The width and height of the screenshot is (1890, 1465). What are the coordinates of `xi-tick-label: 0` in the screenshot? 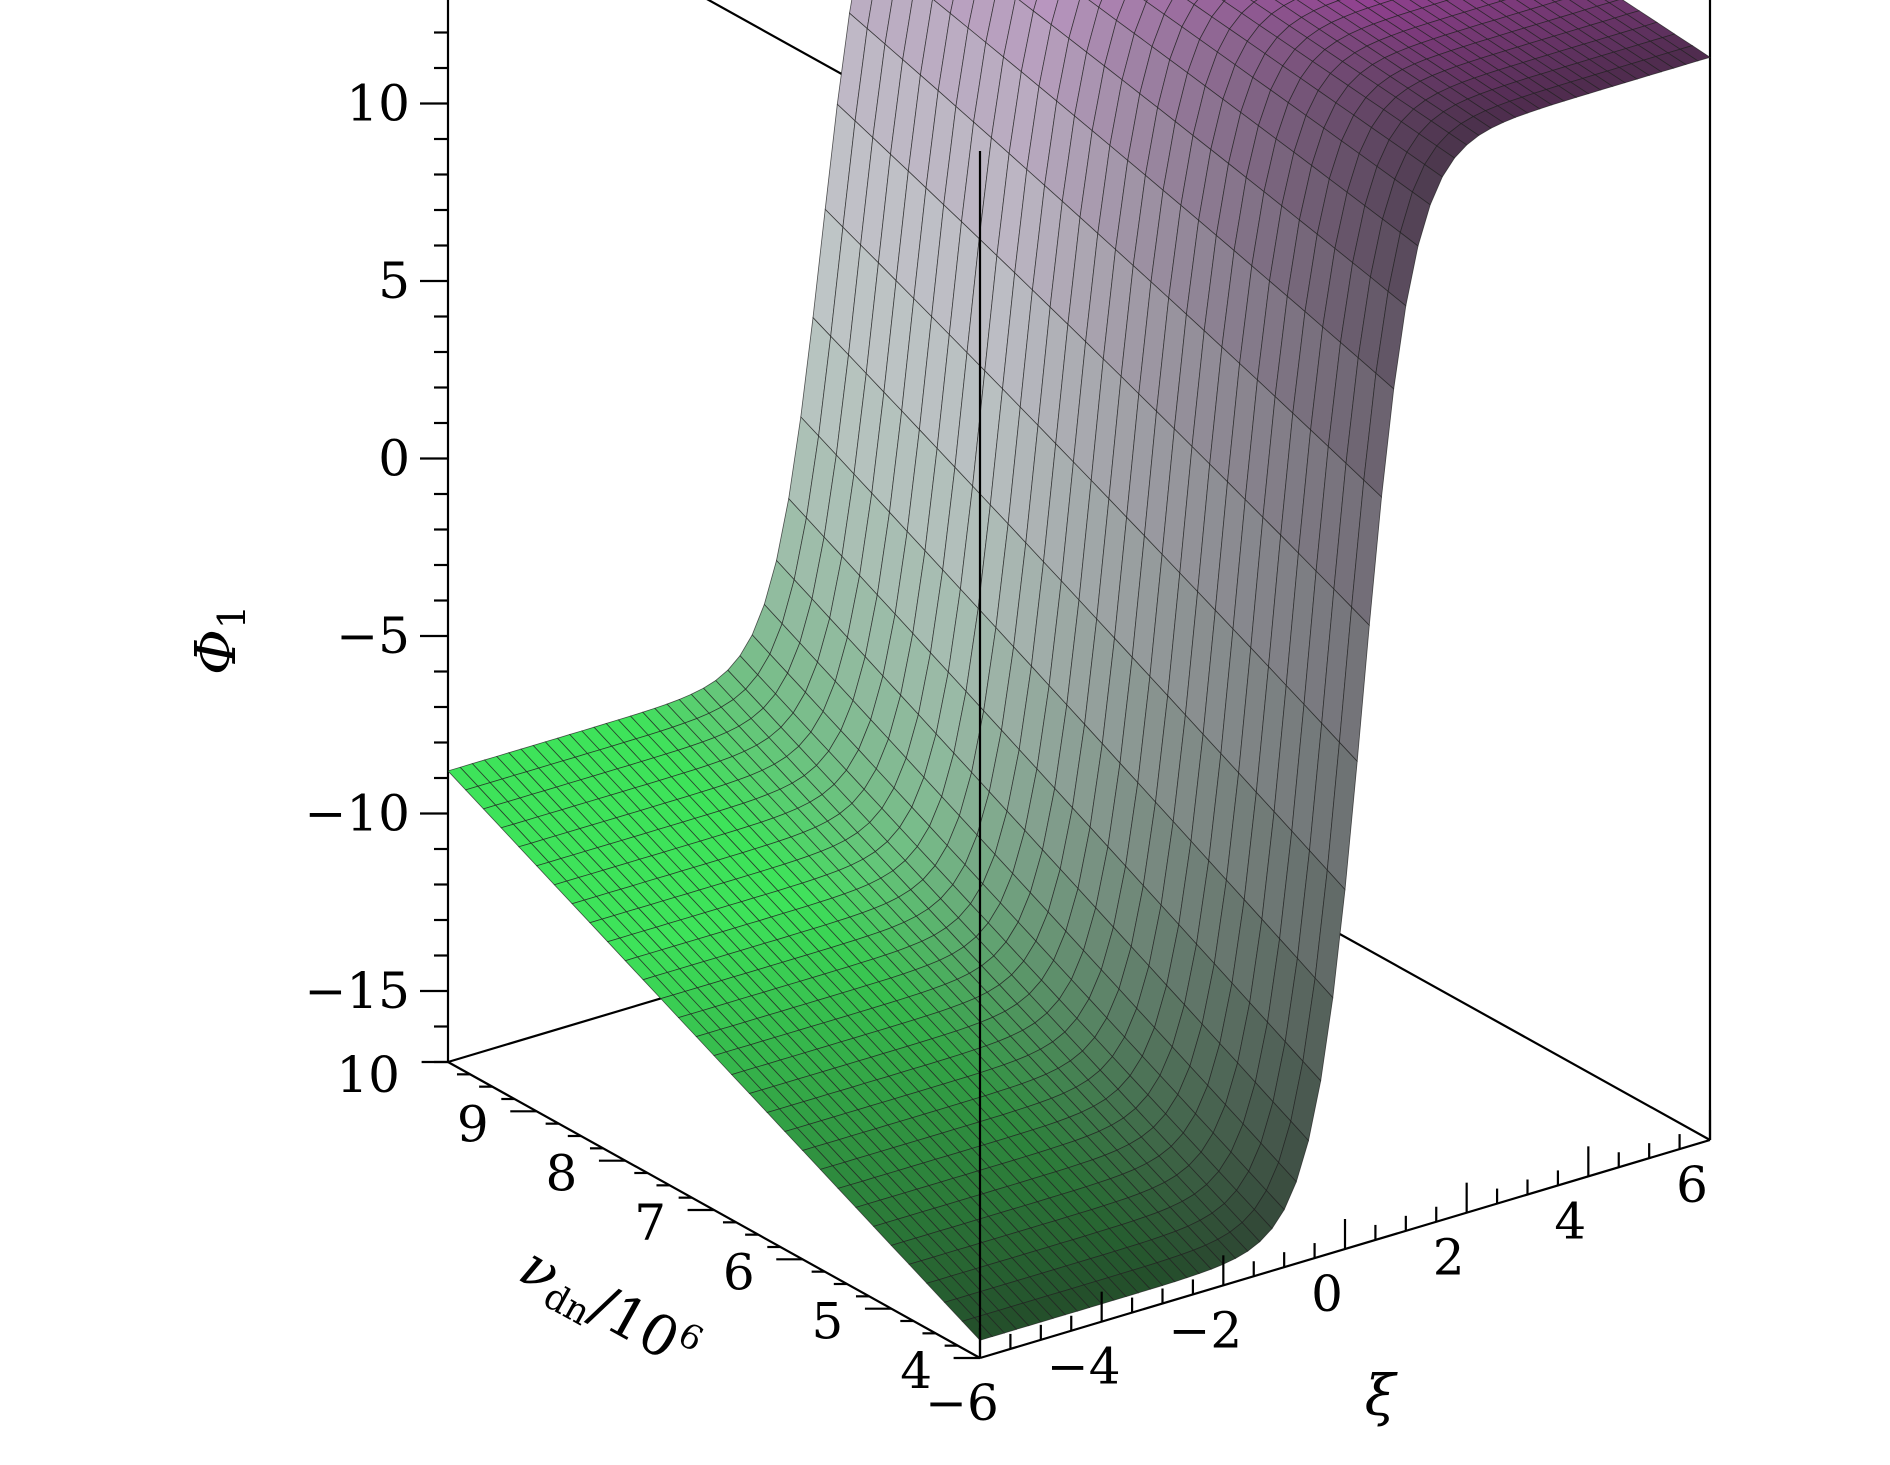 It's located at (1327, 1294).